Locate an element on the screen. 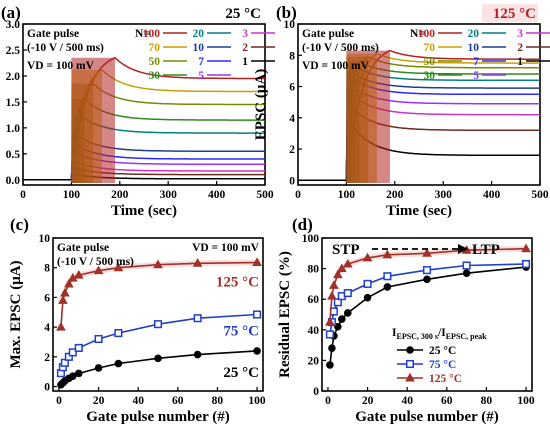 This screenshot has width=550, height=435. y-tick-label: 3.0 is located at coordinates (13, 25).